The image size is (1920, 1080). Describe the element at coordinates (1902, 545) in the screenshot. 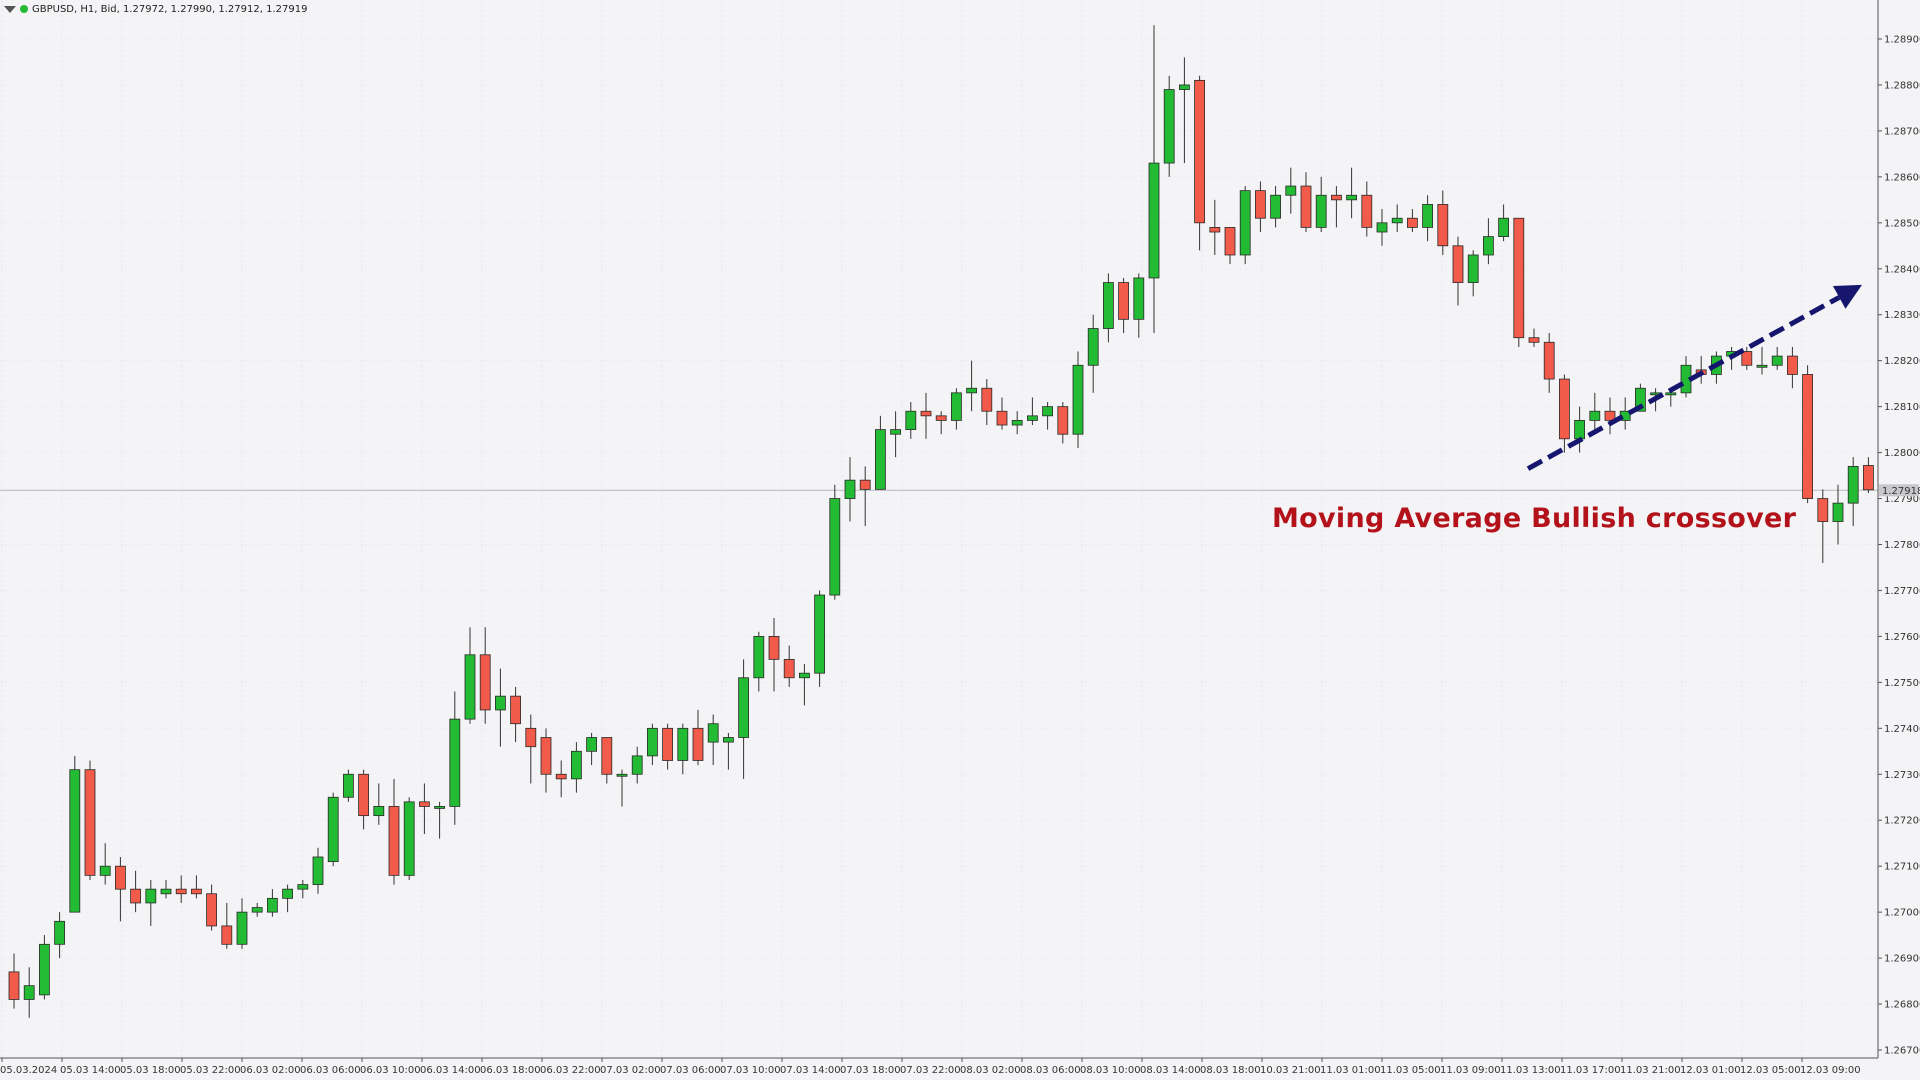

I see `price-tick-label: 1.27800` at that location.